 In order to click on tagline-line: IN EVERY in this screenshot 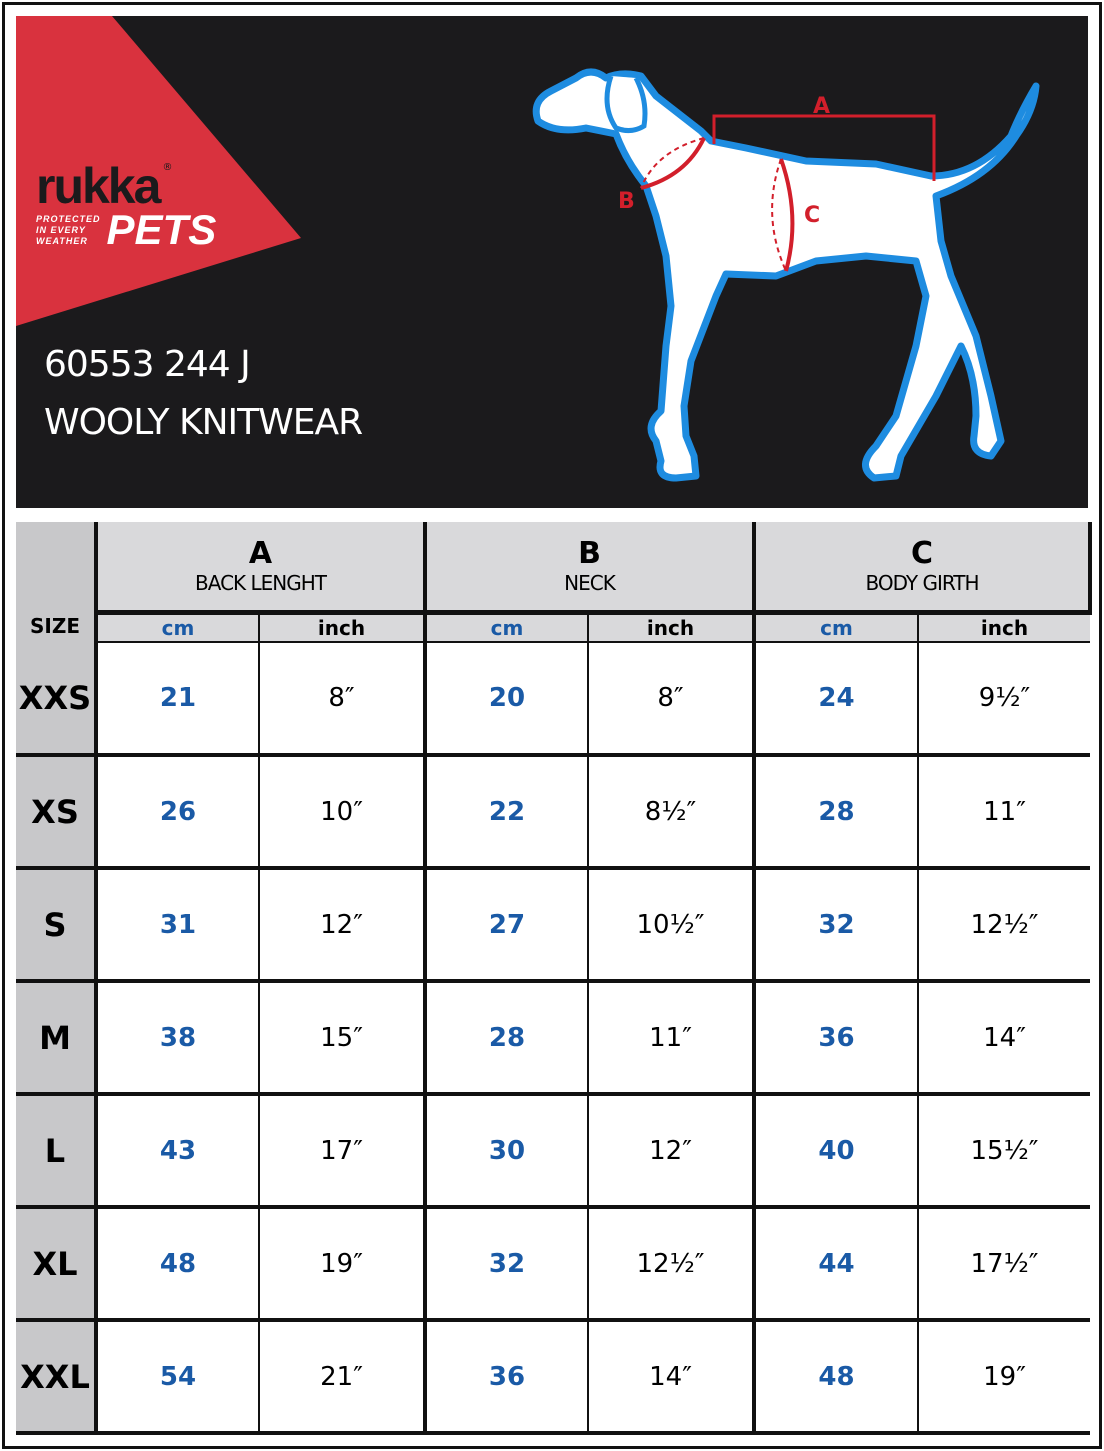, I will do `click(61, 229)`.